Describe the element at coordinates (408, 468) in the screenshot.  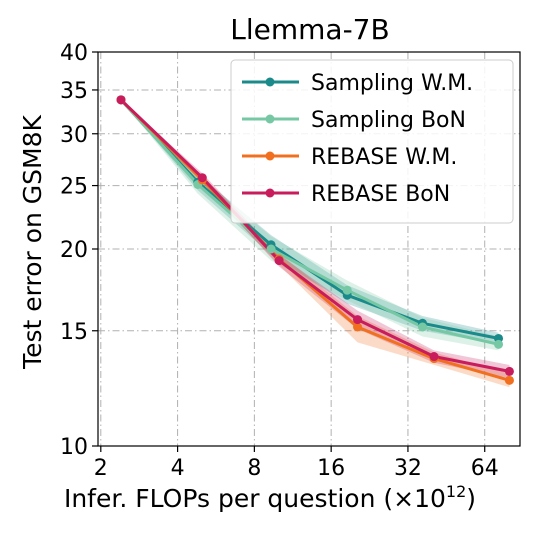
I see `x-tick-label: 32` at that location.